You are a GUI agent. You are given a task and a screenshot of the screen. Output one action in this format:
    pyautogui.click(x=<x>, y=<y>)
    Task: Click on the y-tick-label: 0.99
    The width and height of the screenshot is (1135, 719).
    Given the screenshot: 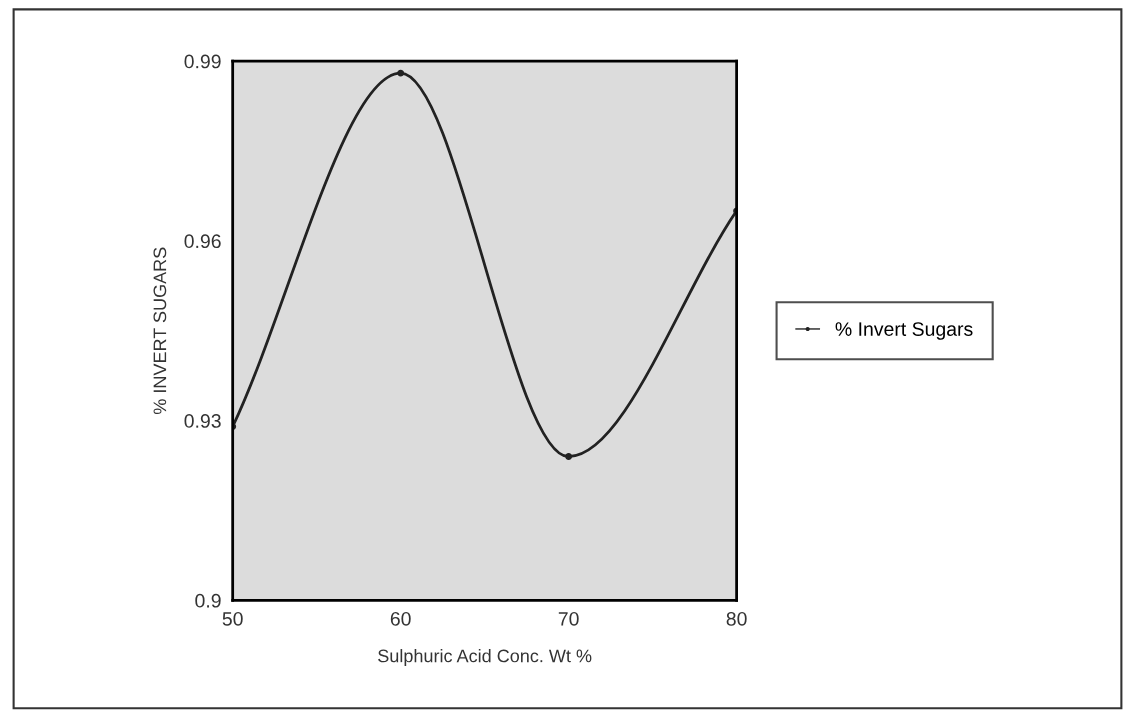 What is the action you would take?
    pyautogui.click(x=202, y=61)
    